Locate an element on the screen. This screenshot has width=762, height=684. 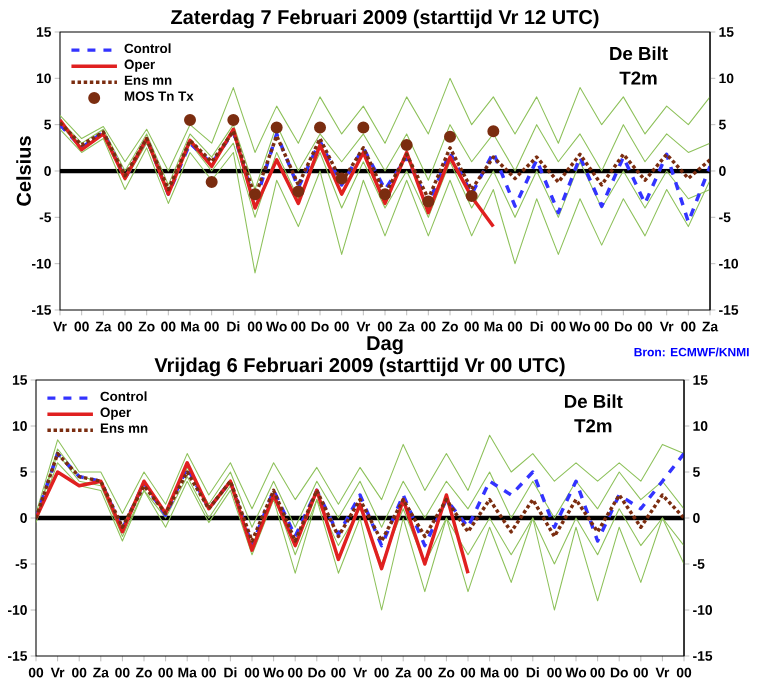
chart-title: Vrijdag 6 Februari 2009 (starttijd Vr 00 UTC) is located at coordinates (359, 367).